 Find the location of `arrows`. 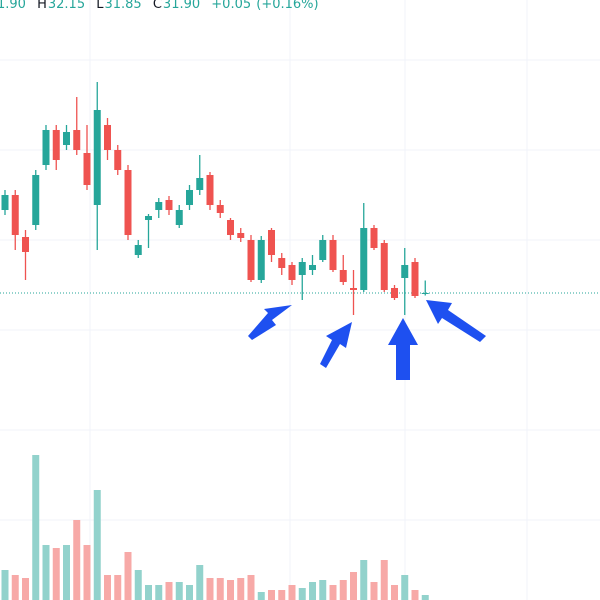

arrows is located at coordinates (367, 340).